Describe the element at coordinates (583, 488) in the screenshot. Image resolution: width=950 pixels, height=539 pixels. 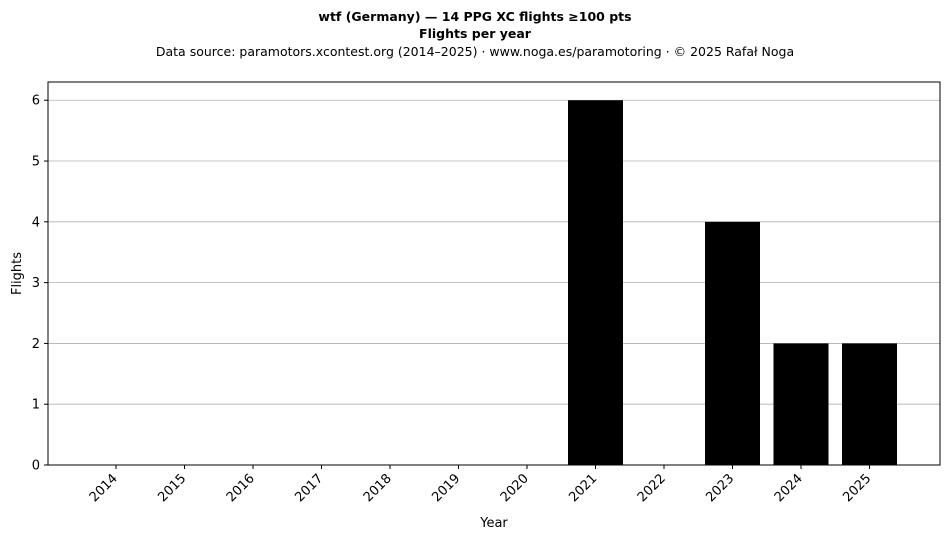
I see `x-tick-label: 2021` at that location.